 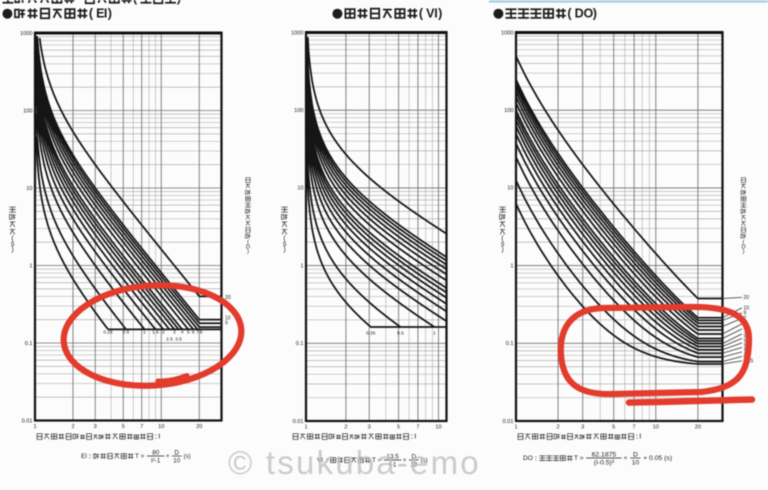 What do you see at coordinates (393, 457) in the screenshot?
I see `svg-text: 13.5` at bounding box center [393, 457].